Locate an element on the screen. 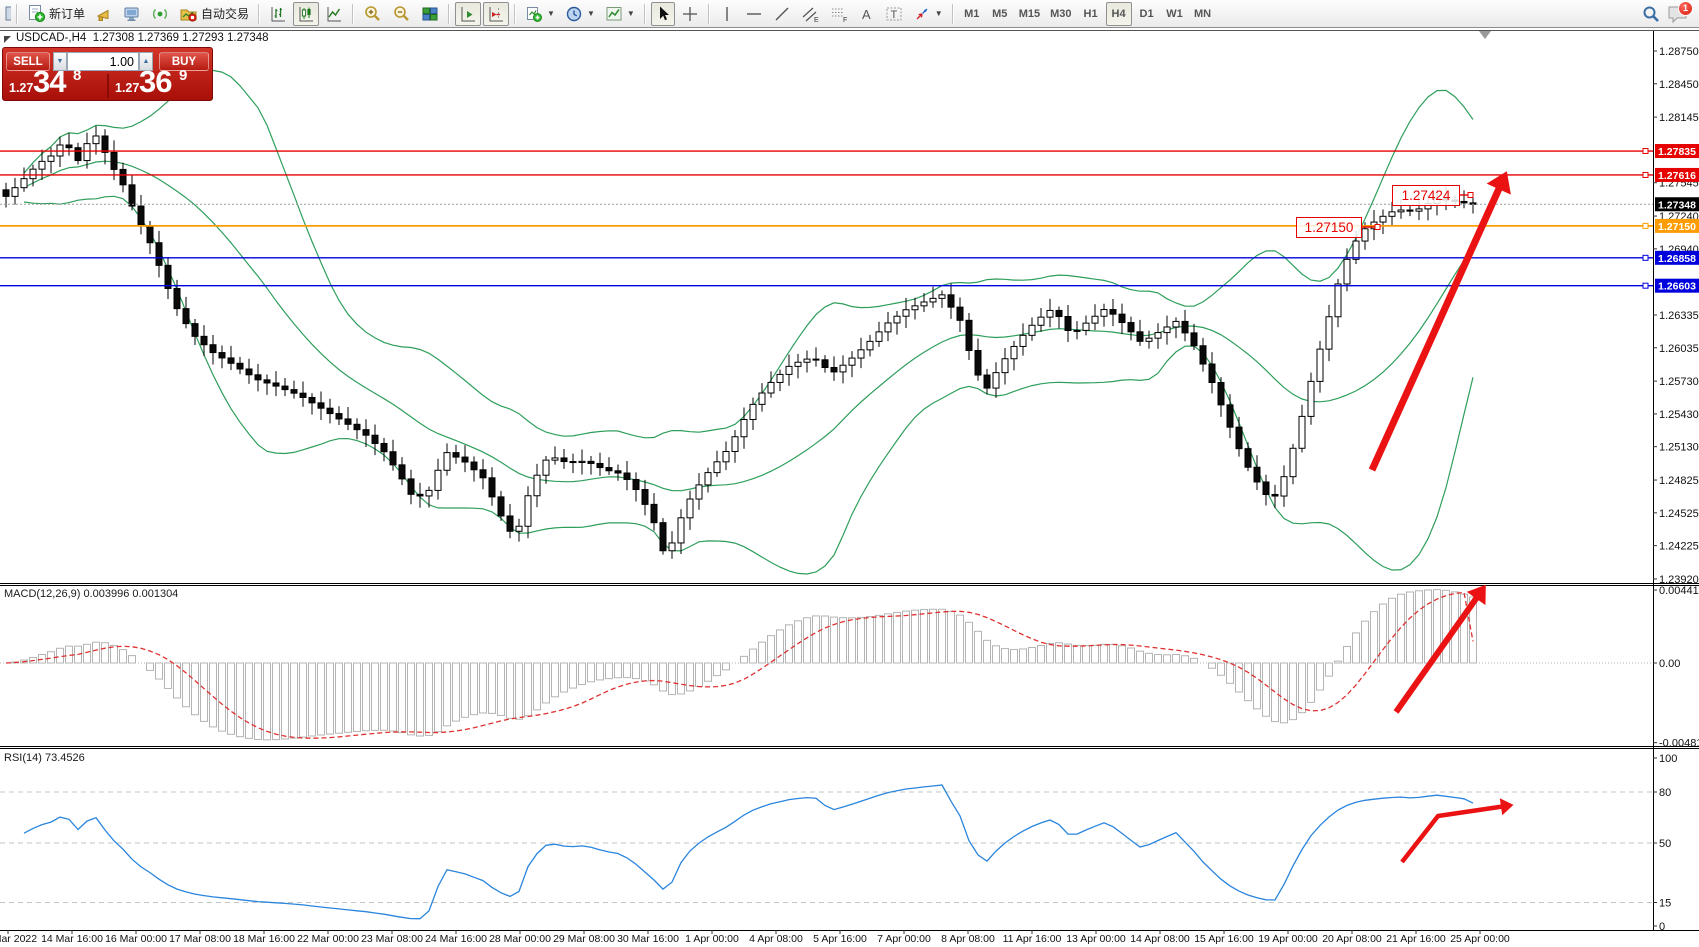 Image resolution: width=1699 pixels, height=947 pixels. timeframe-group: M1 M5 M15 M30 H1 H4 D1 W1 MN is located at coordinates (1087, 13).